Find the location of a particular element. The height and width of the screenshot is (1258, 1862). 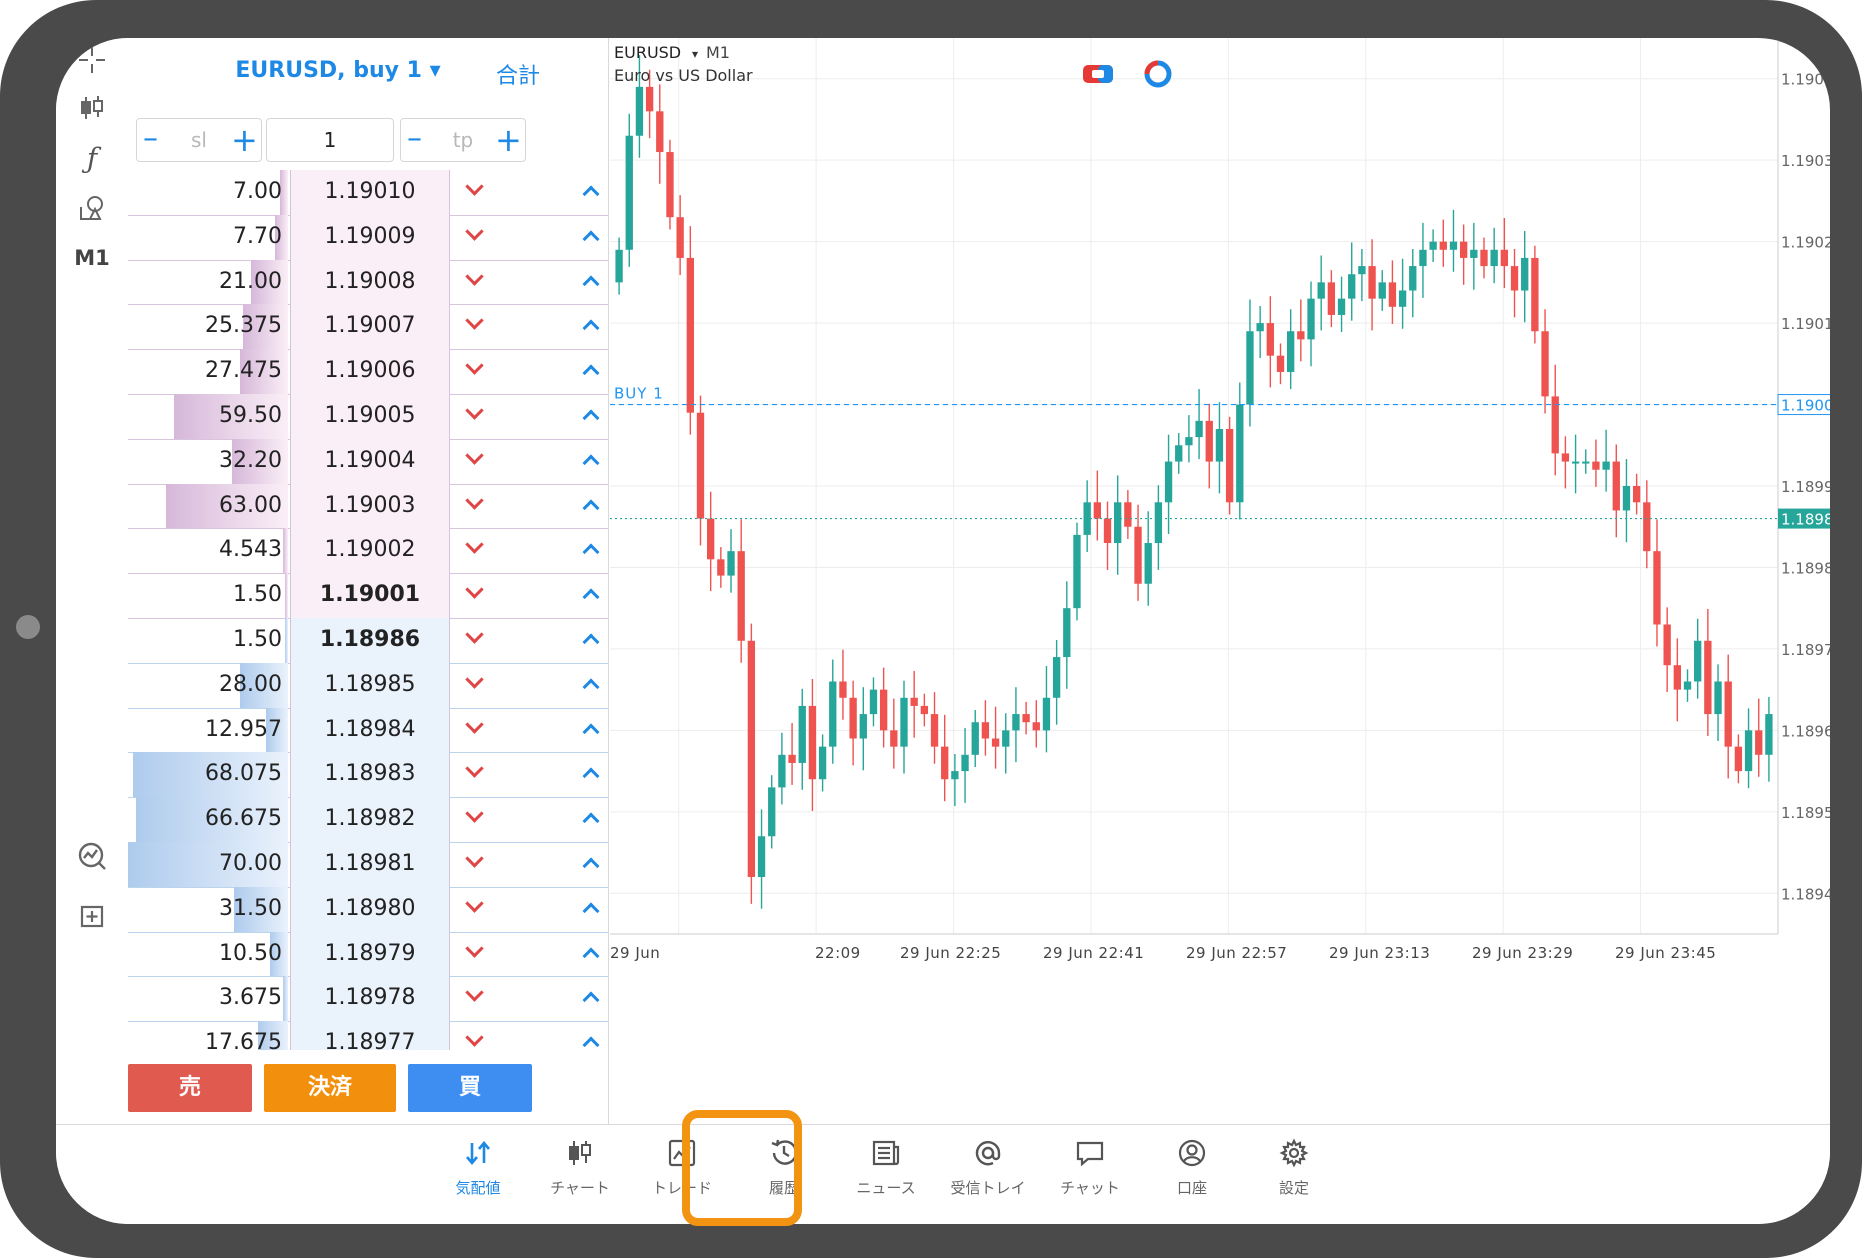

nav-chart: チャート is located at coordinates (580, 1177).